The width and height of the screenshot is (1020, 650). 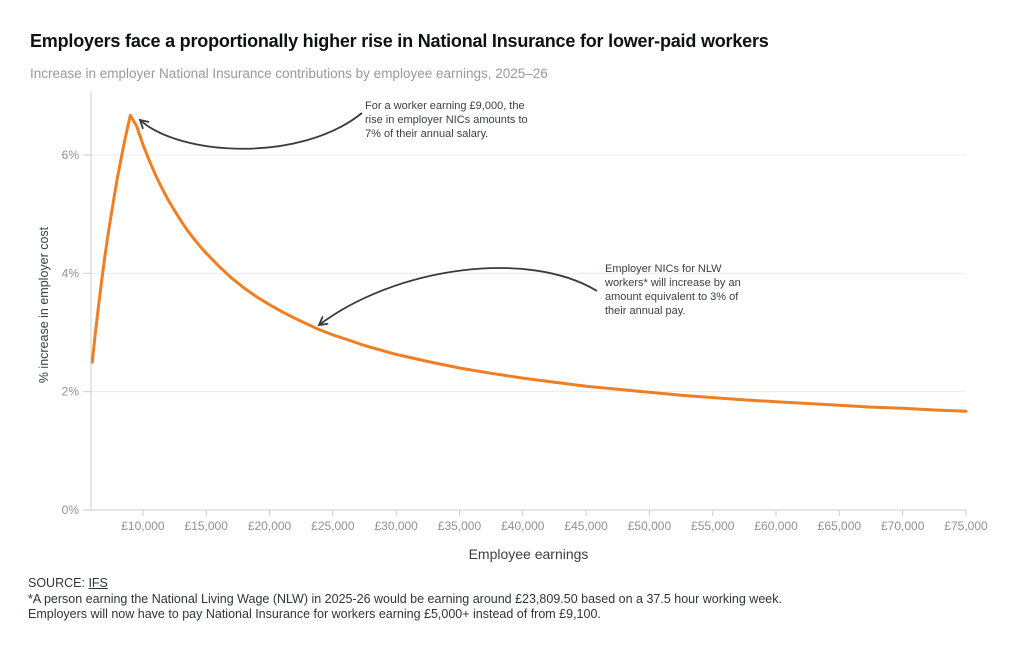 I want to click on x-tick-label: £70,000, so click(x=903, y=526).